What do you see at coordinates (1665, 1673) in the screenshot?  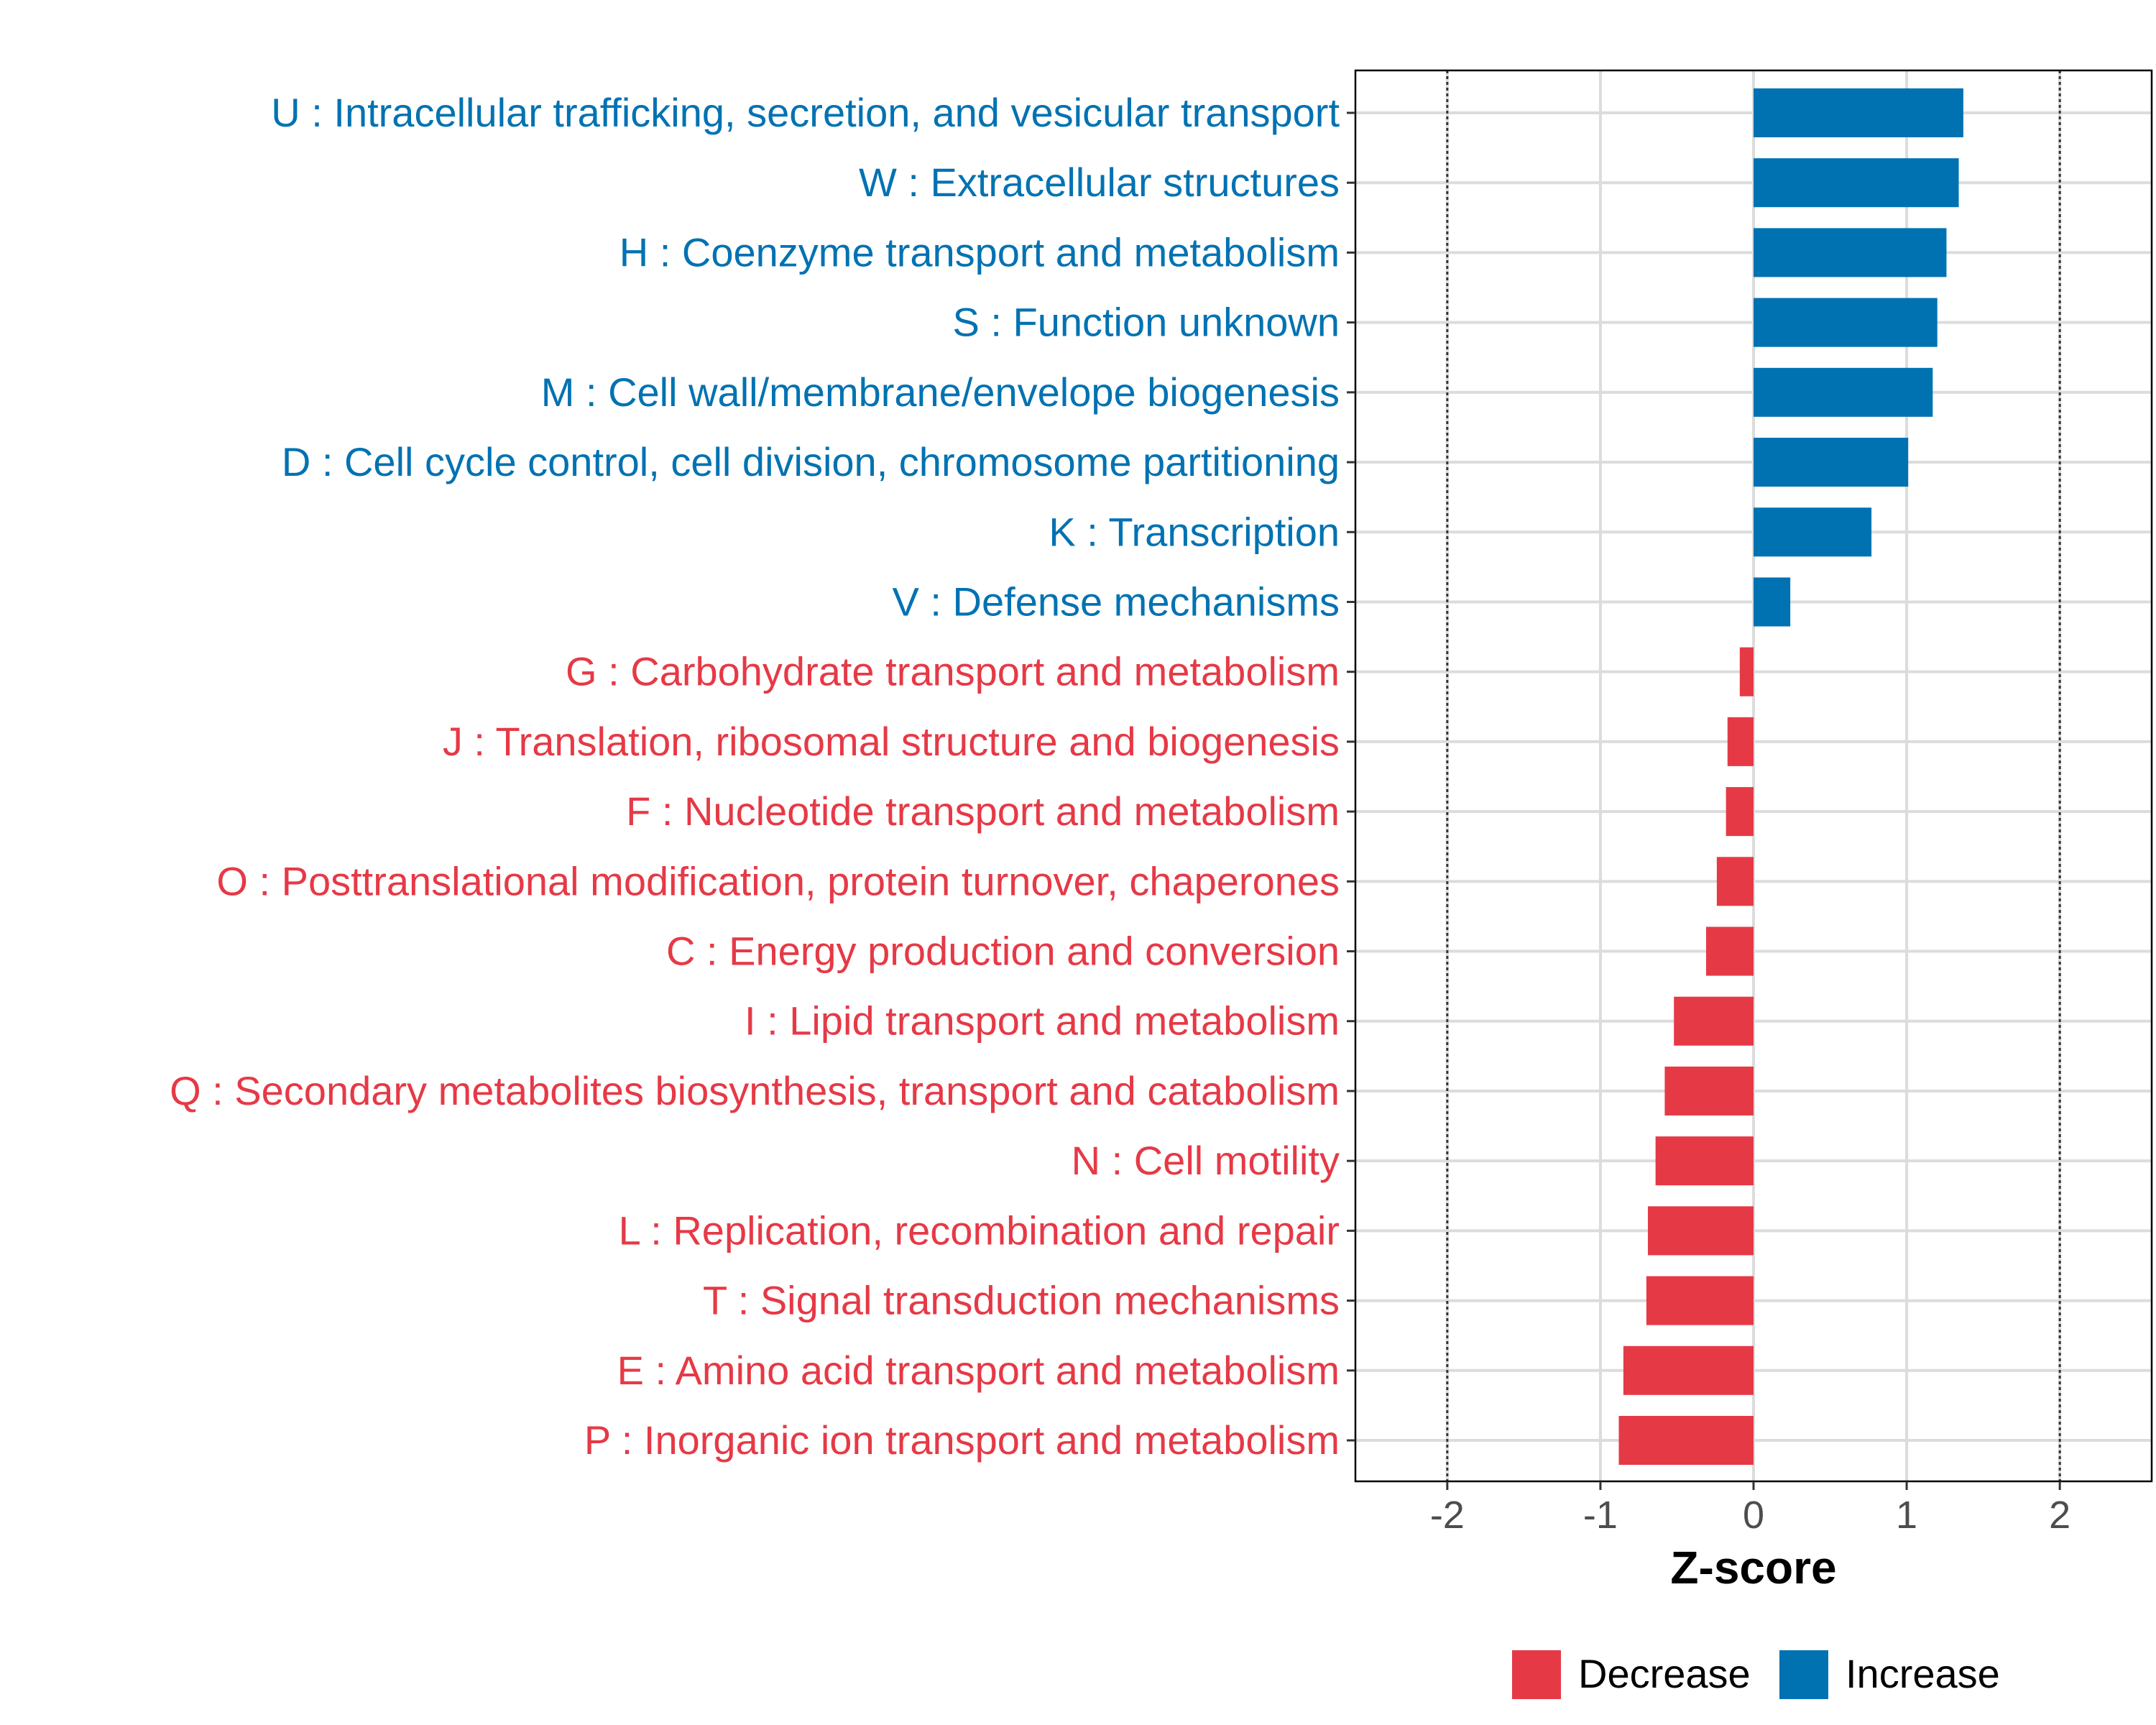 I see `legend-label-decrease: Decrease` at bounding box center [1665, 1673].